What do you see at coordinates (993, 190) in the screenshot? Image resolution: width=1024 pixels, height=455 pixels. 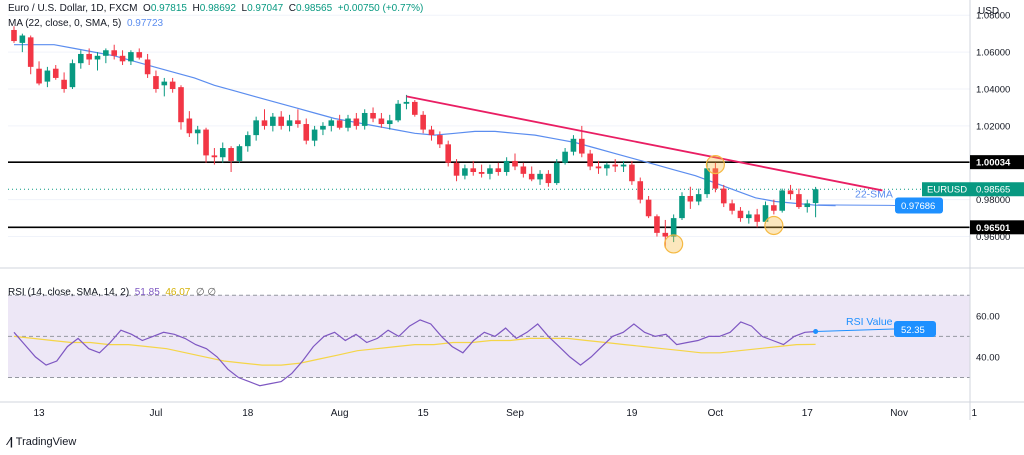 I see `last-price-tag-label: 0.98565` at bounding box center [993, 190].